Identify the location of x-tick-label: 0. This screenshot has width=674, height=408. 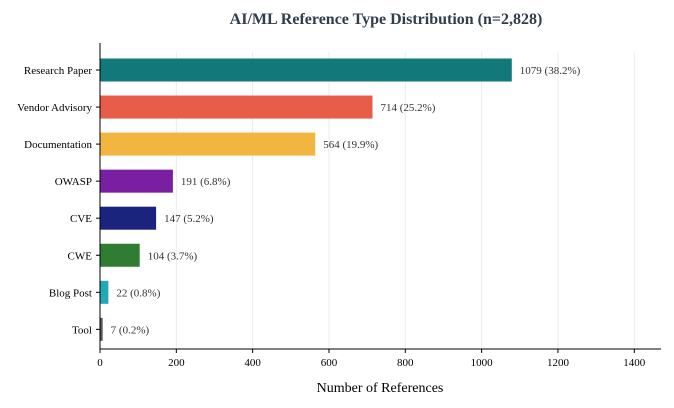
(100, 363).